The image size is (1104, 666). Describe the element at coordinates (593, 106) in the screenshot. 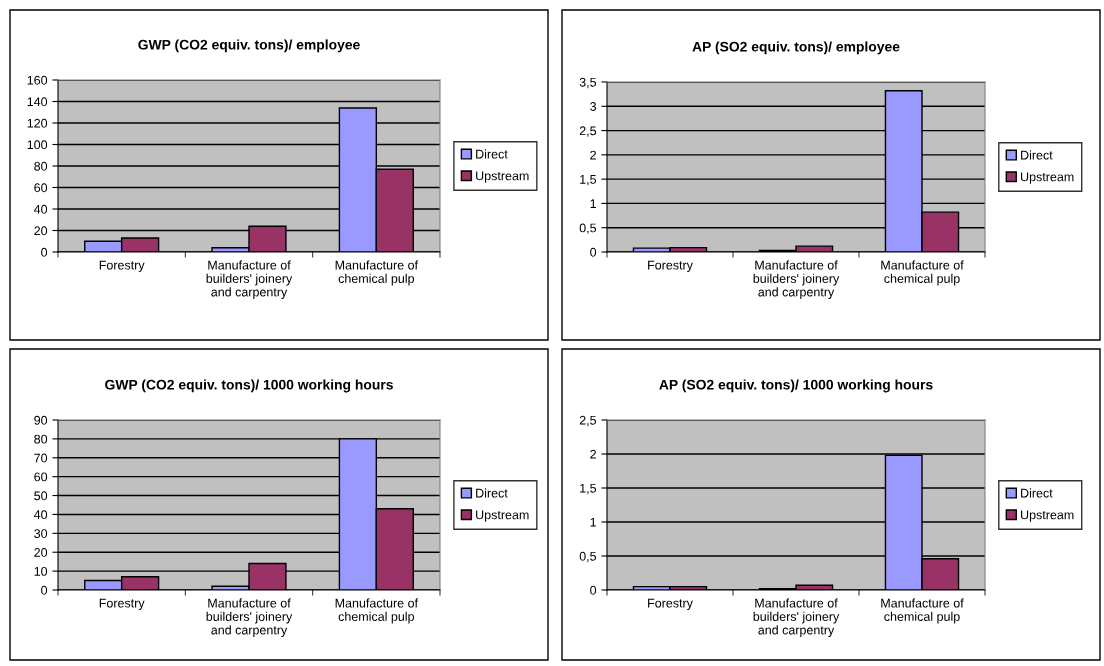

I see `y-tick-label: 3` at that location.